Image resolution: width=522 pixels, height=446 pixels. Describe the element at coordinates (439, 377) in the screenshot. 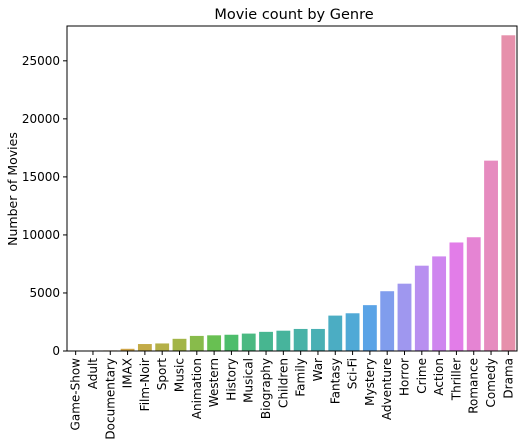

I see `x-tick-label: Action` at that location.